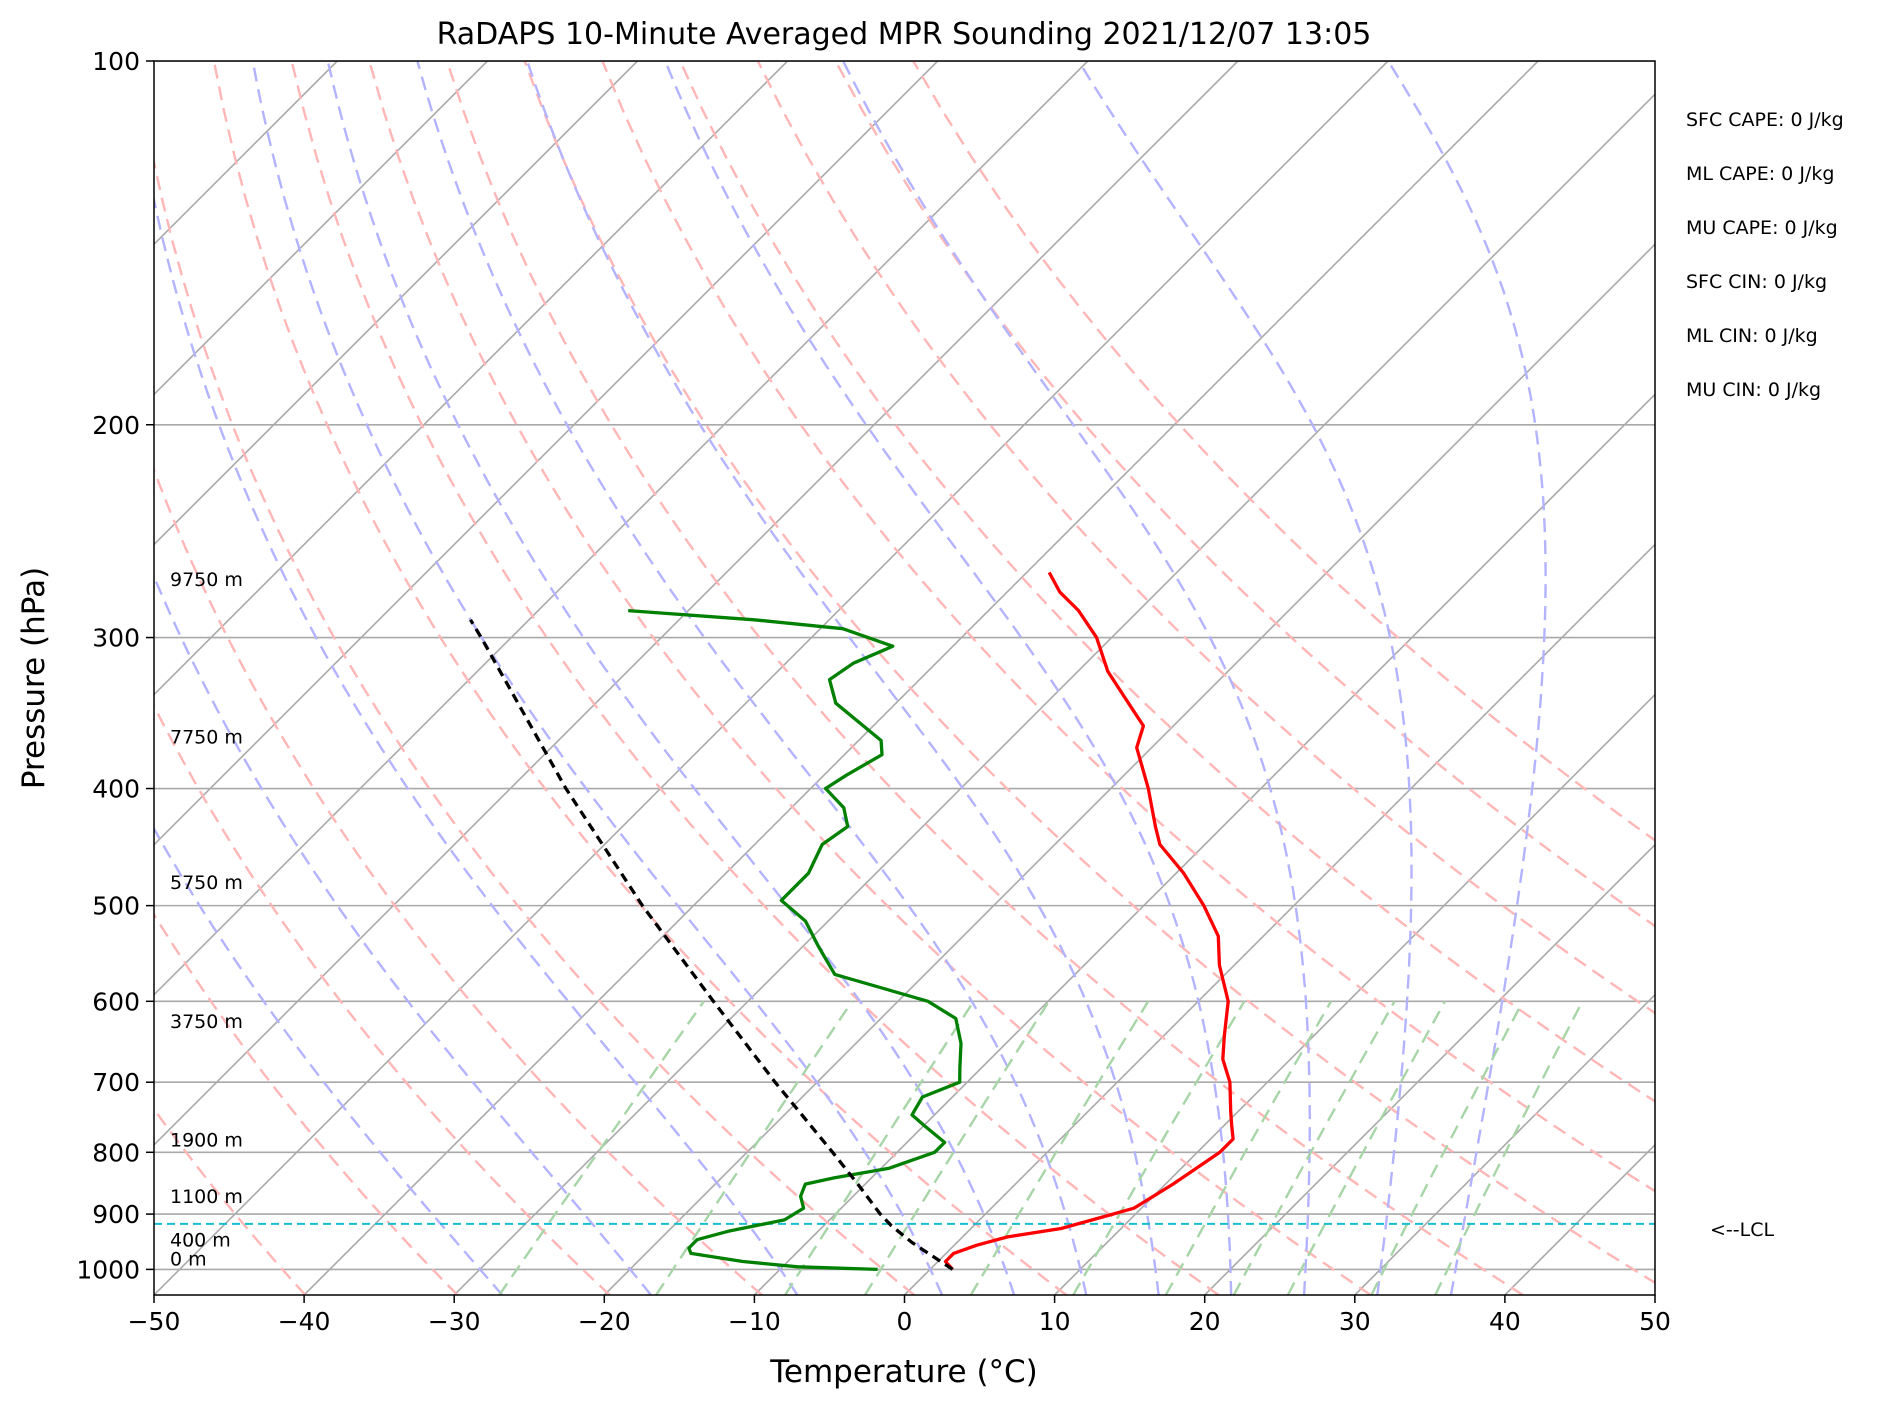 The image size is (1882, 1406). Describe the element at coordinates (34, 678) in the screenshot. I see `y-axis-label: Pressure (hPa)` at that location.